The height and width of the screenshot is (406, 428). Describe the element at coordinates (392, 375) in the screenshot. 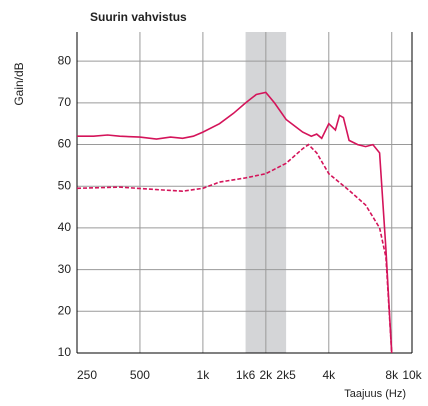

I see `x-tick-label: 8k` at that location.